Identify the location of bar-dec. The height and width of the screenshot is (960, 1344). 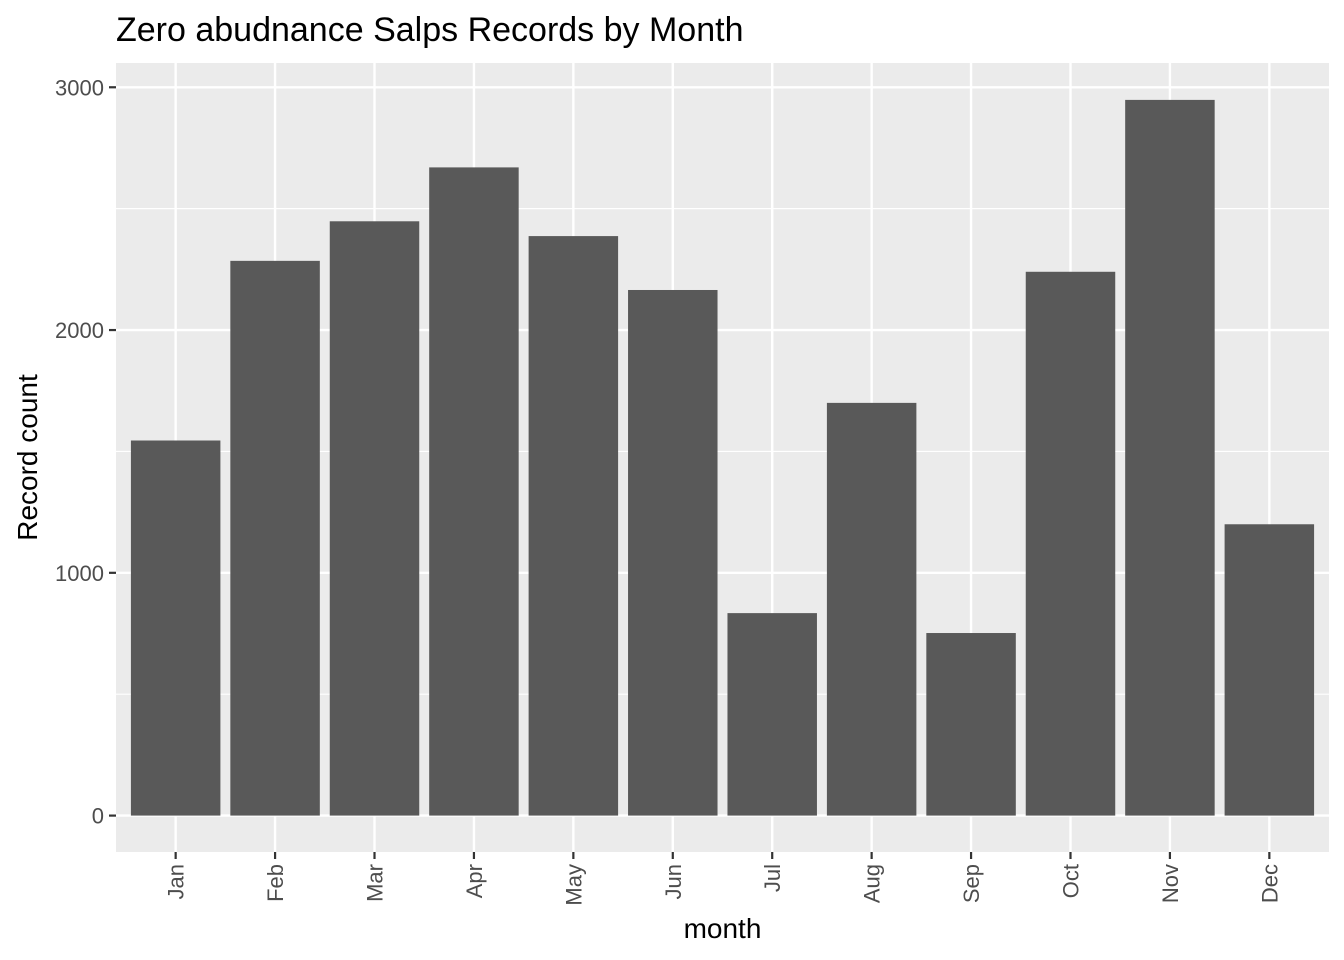
(1269, 670).